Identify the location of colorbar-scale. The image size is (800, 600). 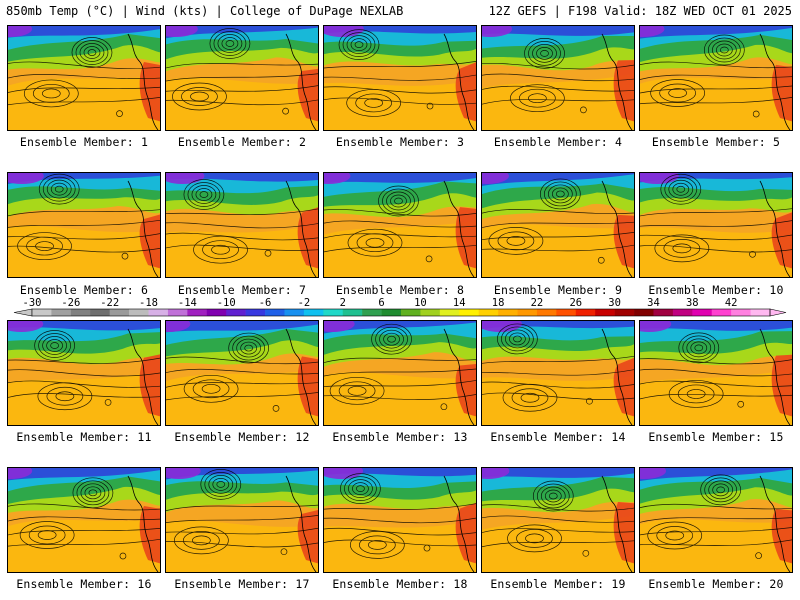
(400, 312).